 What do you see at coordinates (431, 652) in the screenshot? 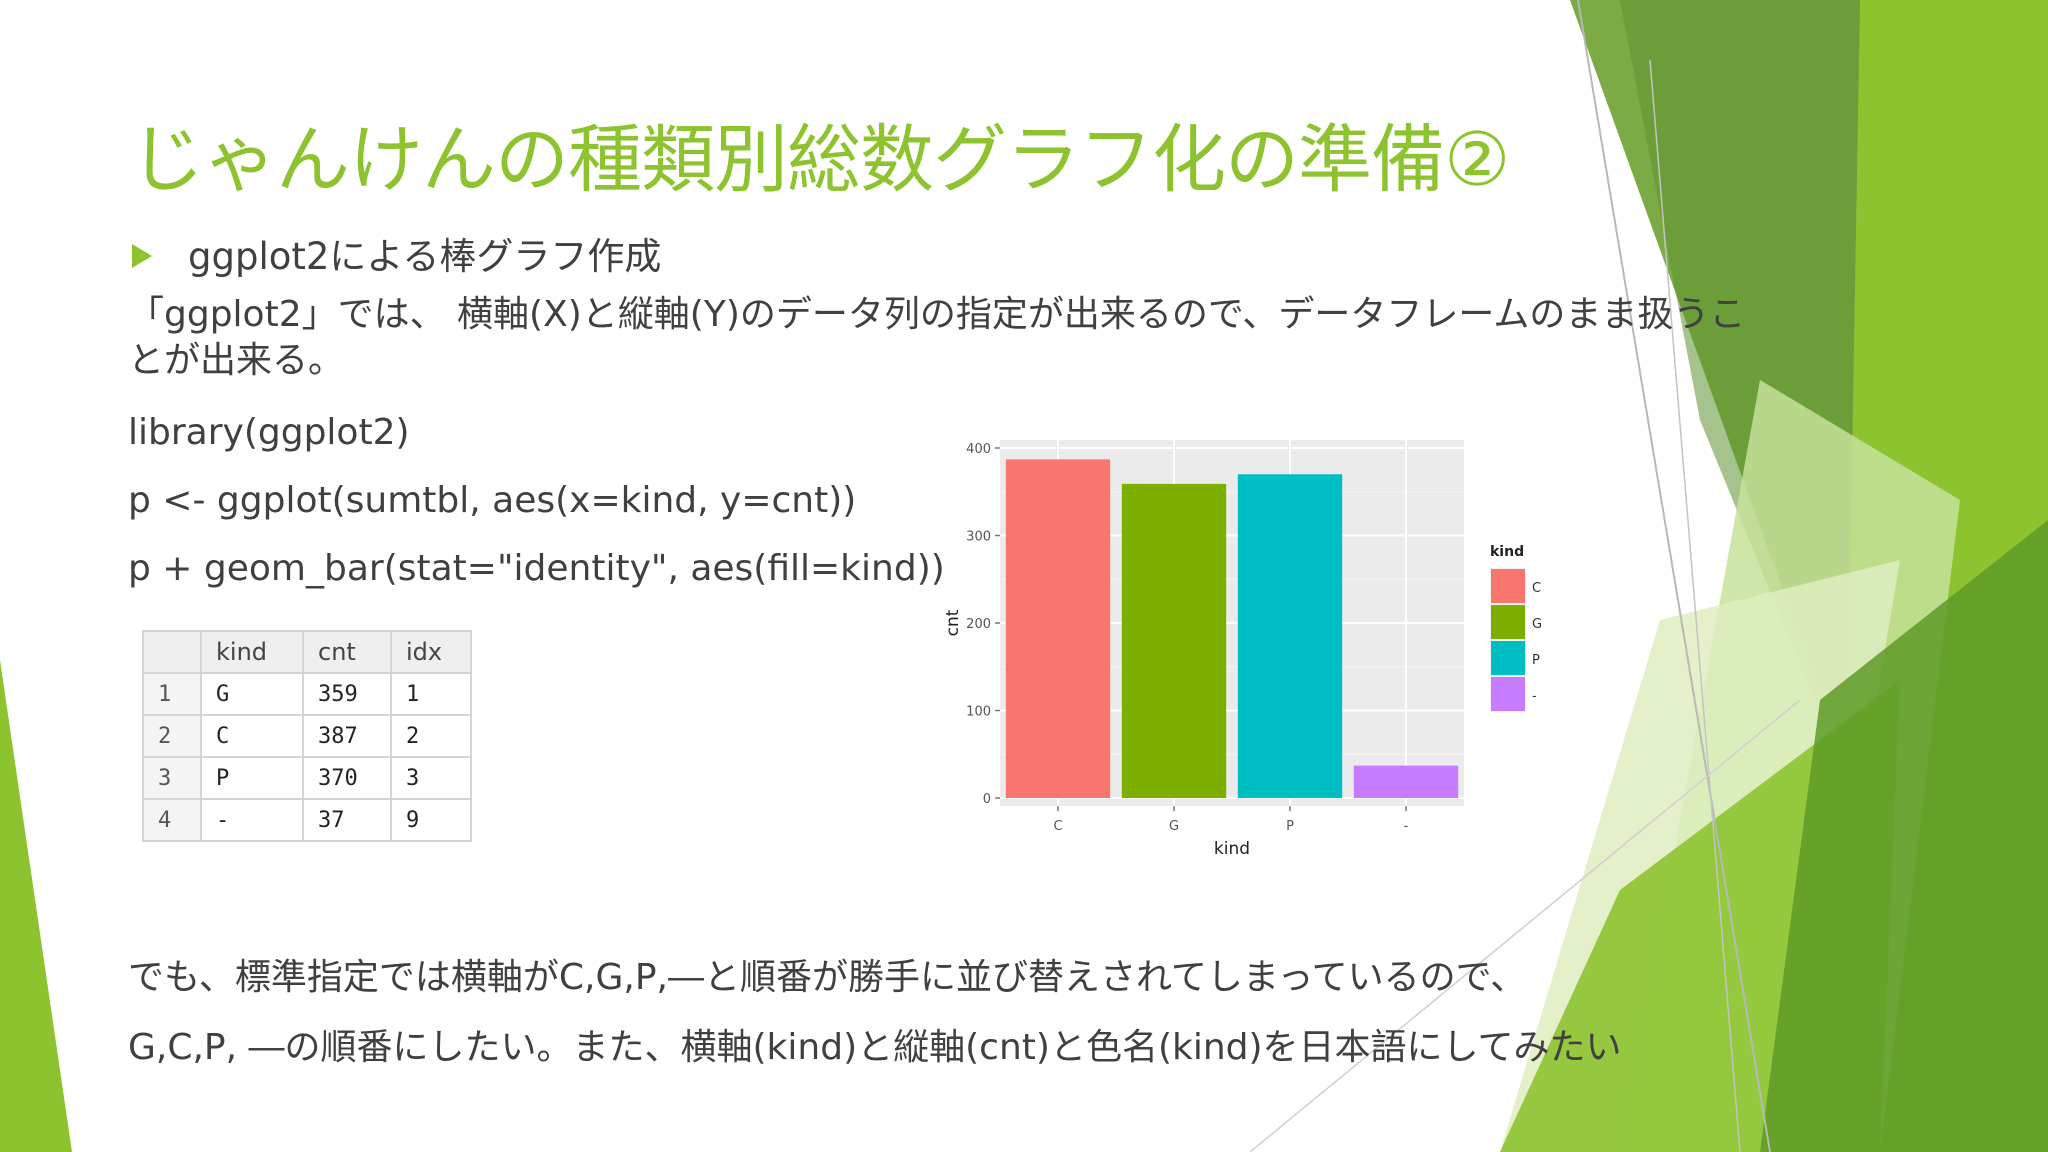
I see `table-header-cell: idx` at bounding box center [431, 652].